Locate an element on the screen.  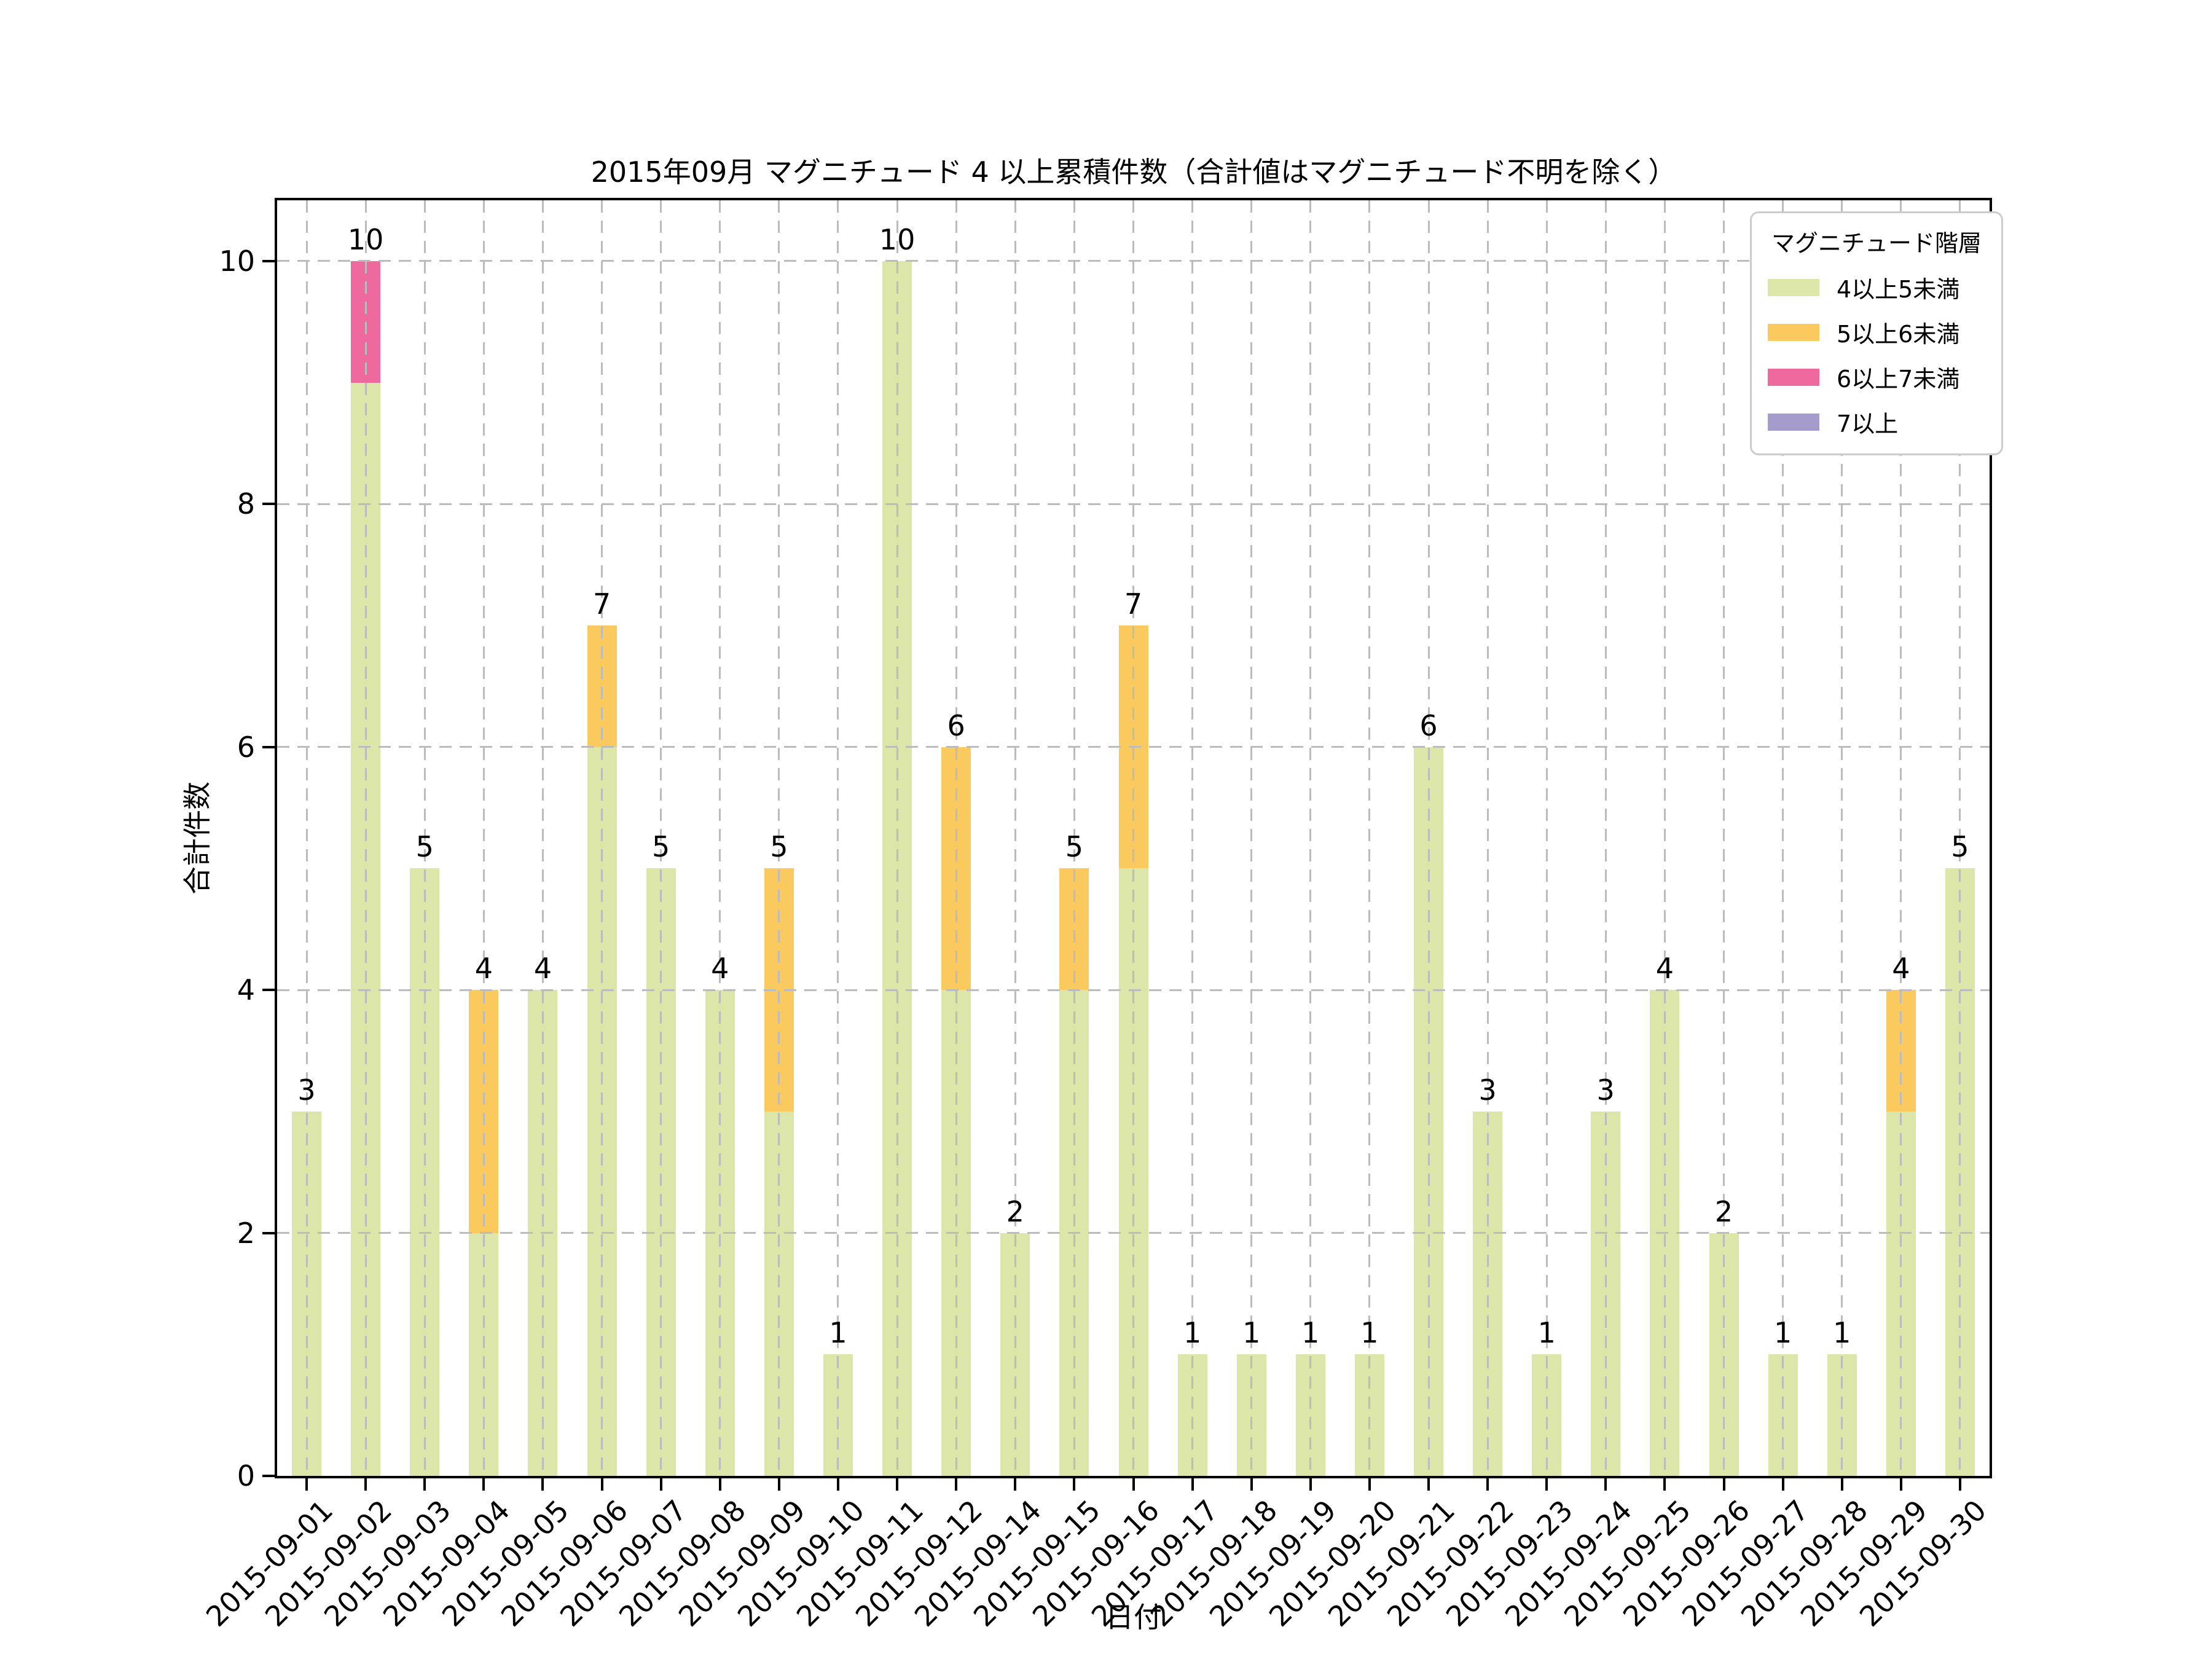
legend-items: 4以上5未満 5以上6未満 6以上7未満 7以上 is located at coordinates (1876, 354).